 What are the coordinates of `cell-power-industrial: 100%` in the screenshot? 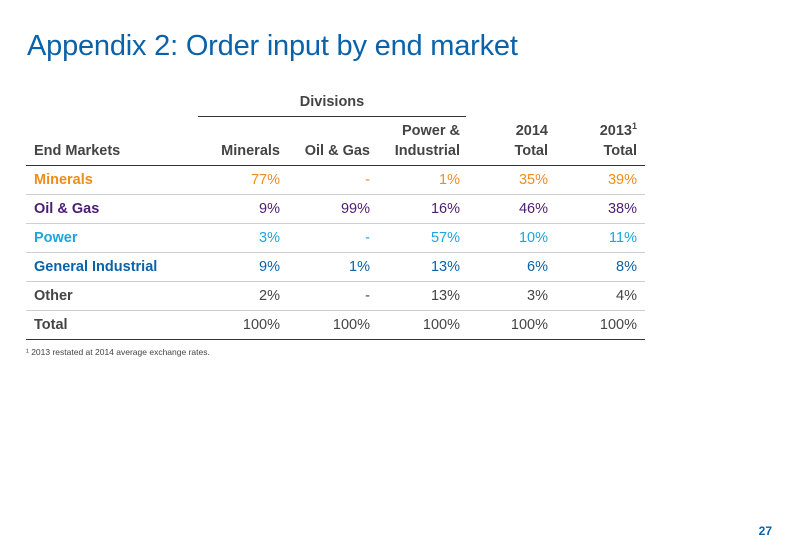 It's located at (441, 325).